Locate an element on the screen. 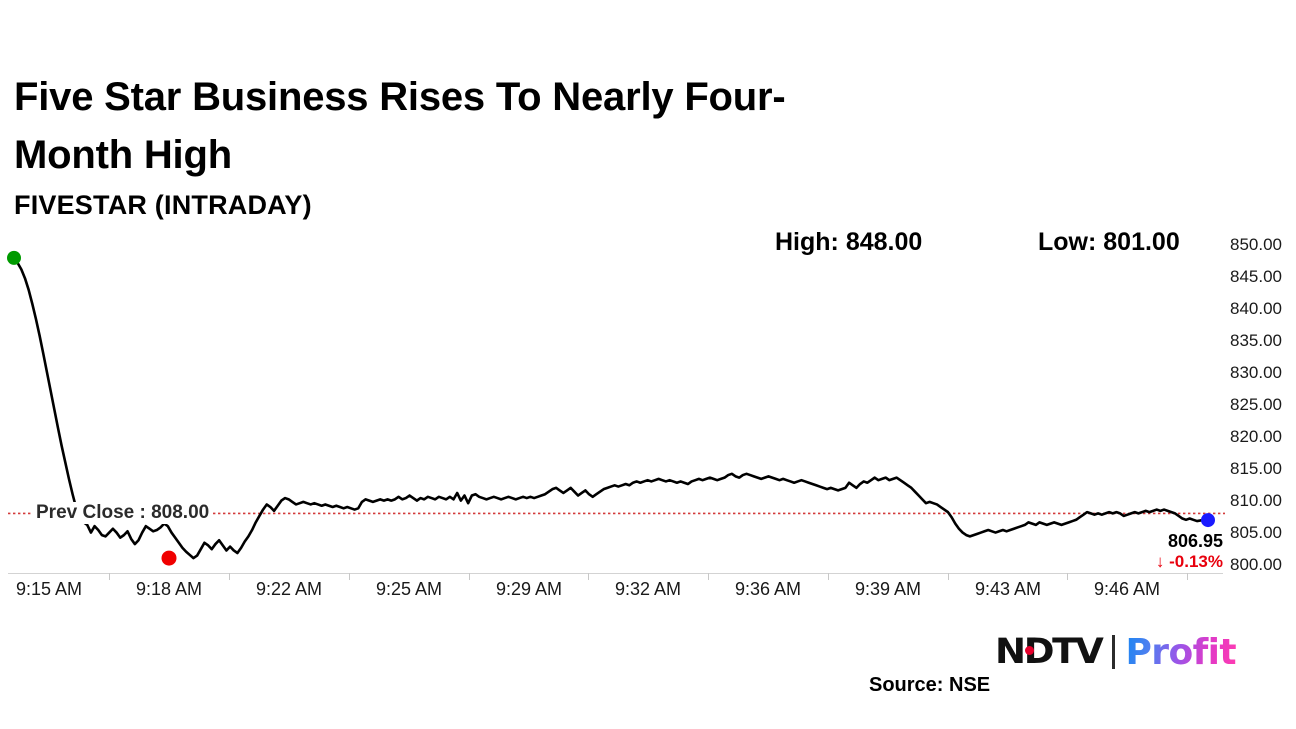 The height and width of the screenshot is (729, 1296). prev-close-label: Prev Close : 808.00 is located at coordinates (123, 513).